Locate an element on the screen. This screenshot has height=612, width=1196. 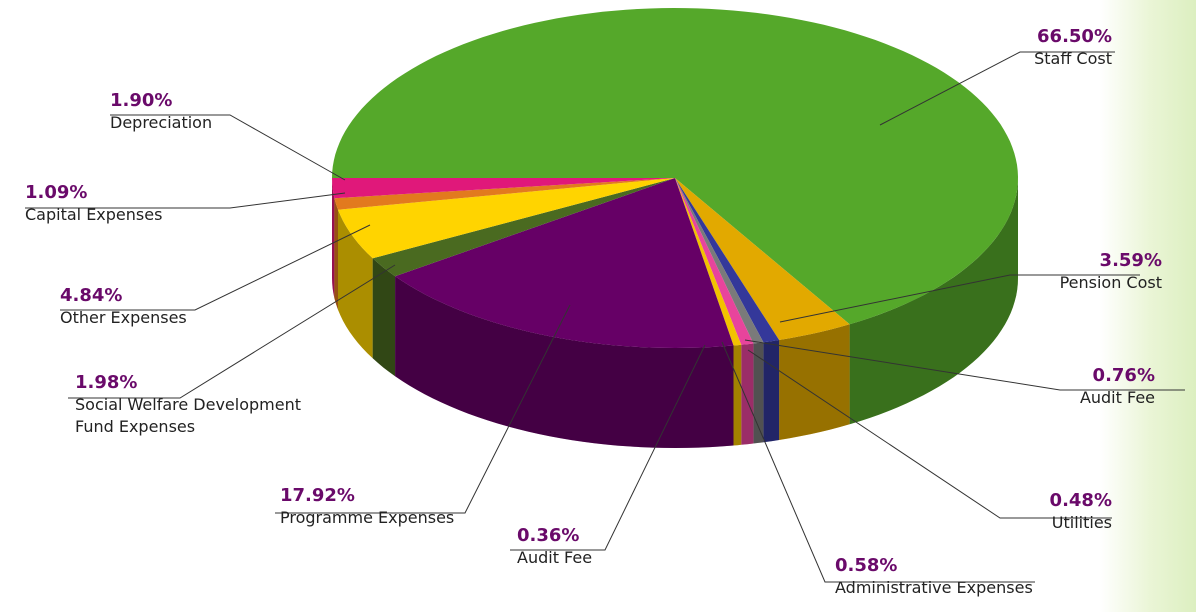
slice-label: 17.92% Programme Expenses is located at coordinates (367, 507).